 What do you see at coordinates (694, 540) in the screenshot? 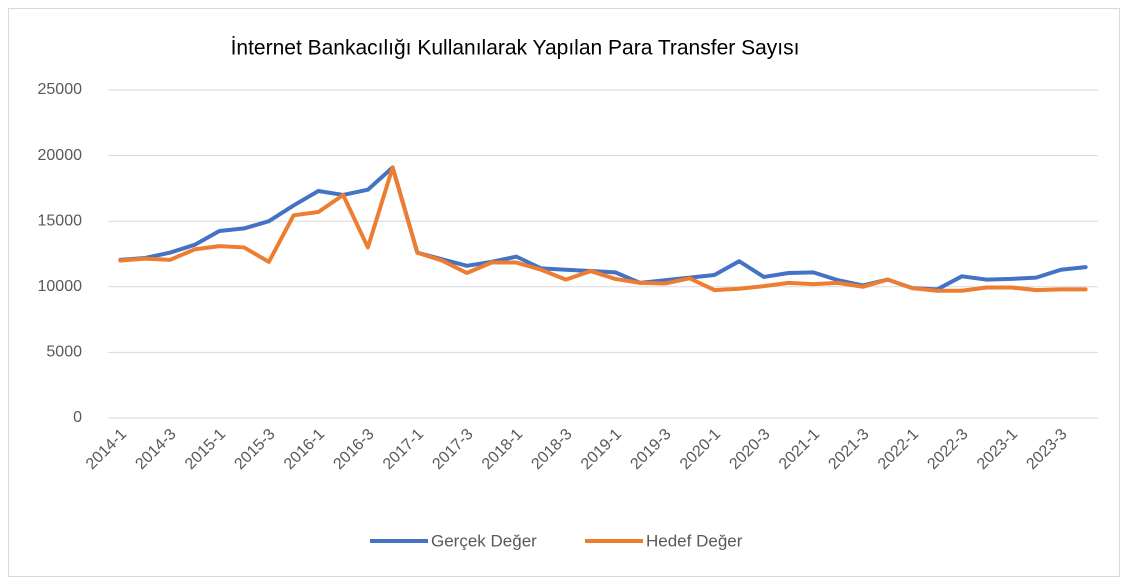
I see `legend-label: Hedef Değer` at bounding box center [694, 540].